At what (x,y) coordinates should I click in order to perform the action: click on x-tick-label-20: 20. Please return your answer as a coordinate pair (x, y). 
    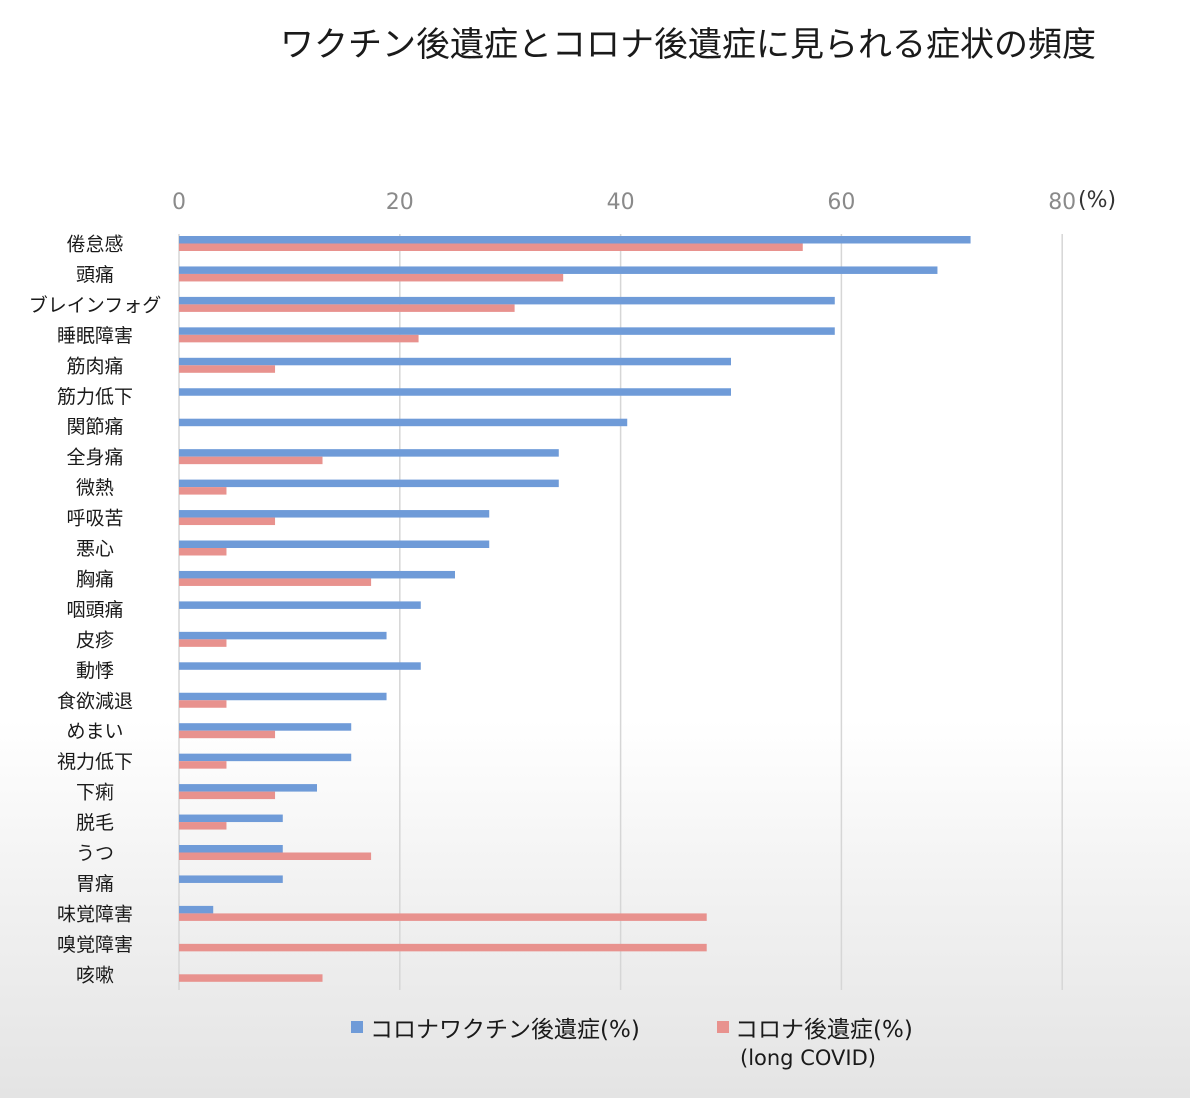
    Looking at the image, I should click on (400, 202).